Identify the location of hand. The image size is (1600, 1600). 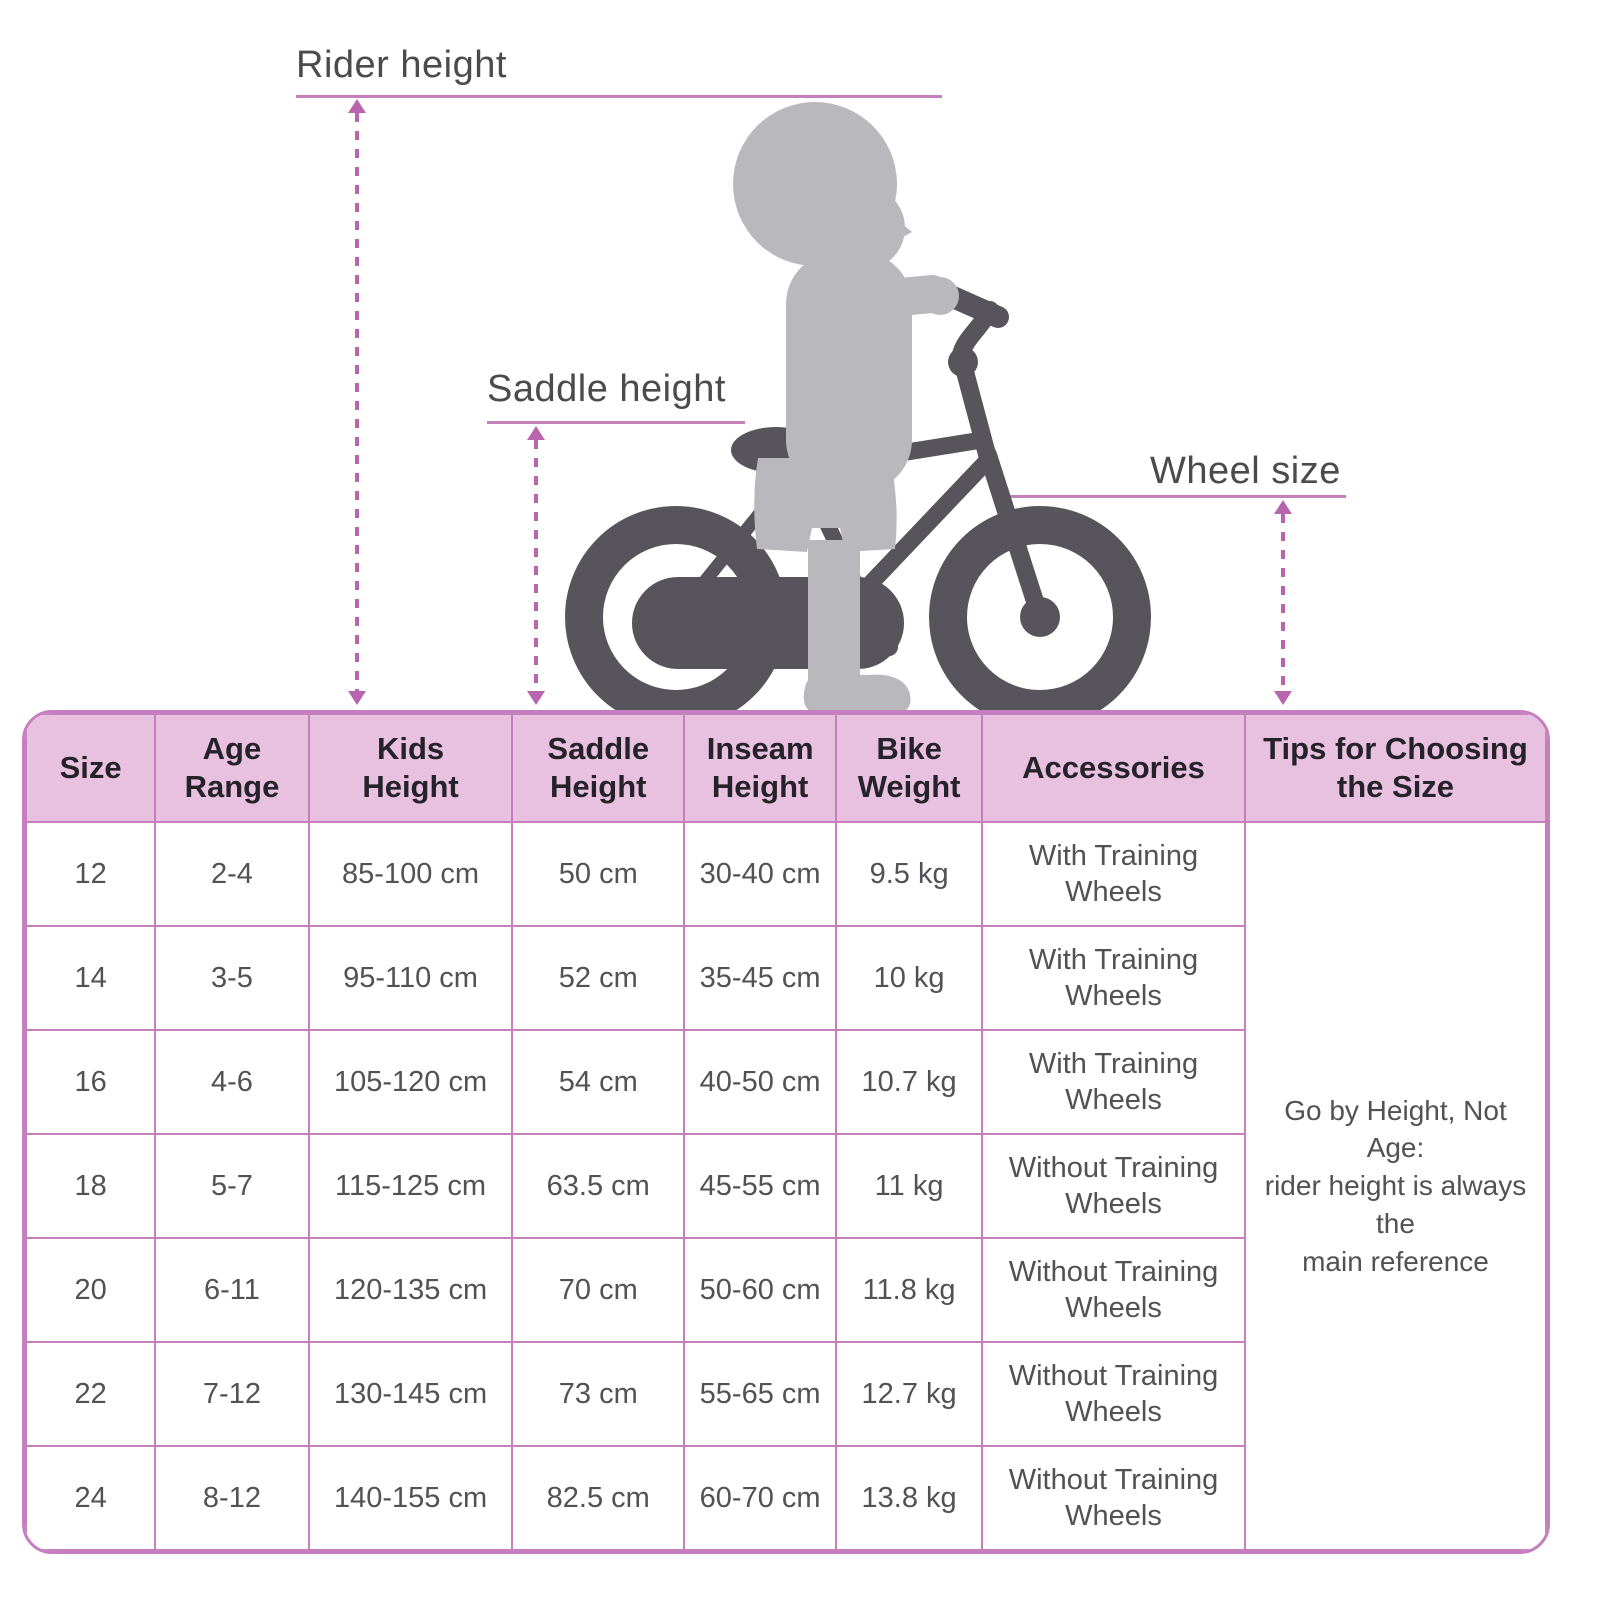
(940, 296).